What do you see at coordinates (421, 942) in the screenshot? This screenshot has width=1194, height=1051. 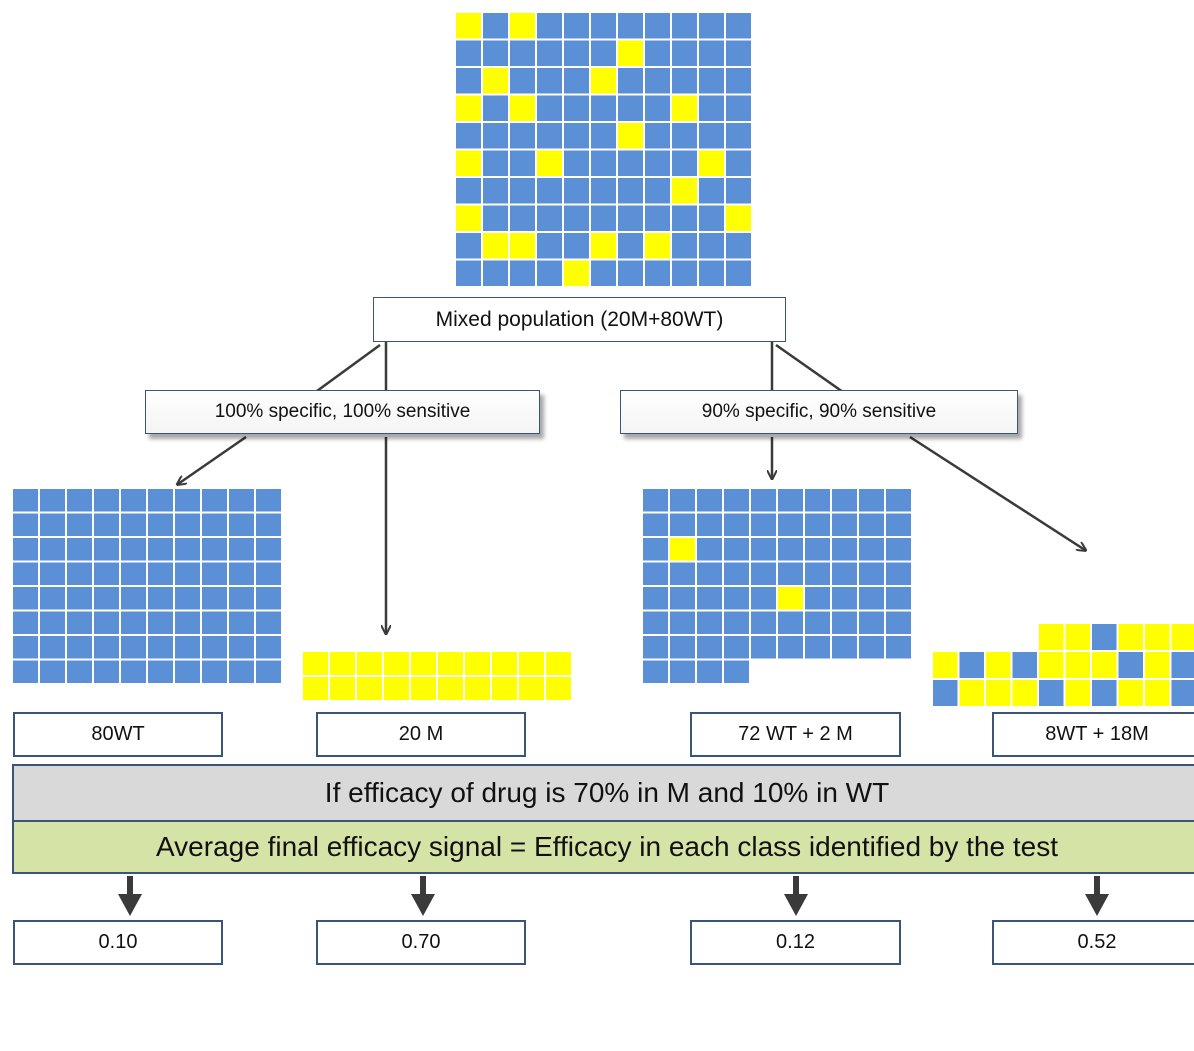 I see `result-box-m: 0.70` at bounding box center [421, 942].